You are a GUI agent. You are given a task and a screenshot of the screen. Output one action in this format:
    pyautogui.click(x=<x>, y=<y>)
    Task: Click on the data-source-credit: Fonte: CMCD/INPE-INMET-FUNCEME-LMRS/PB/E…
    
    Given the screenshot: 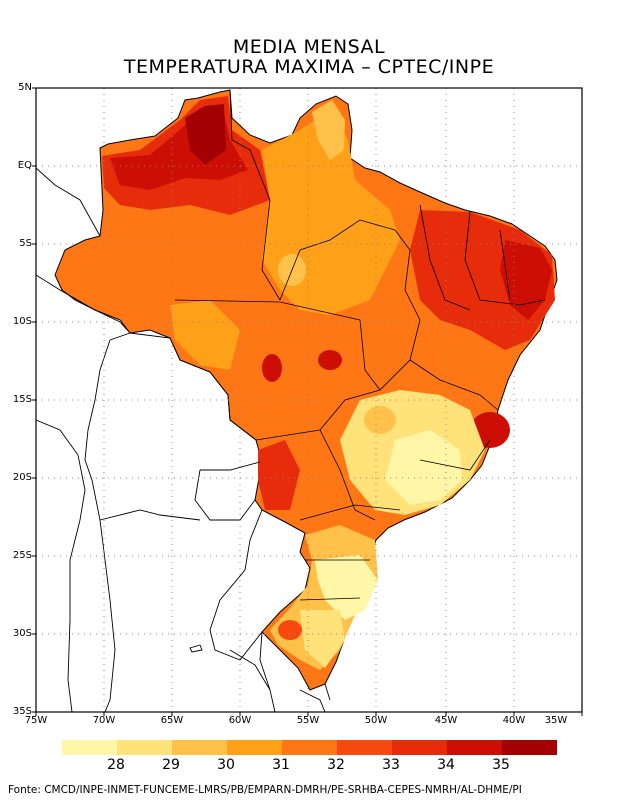 What is the action you would take?
    pyautogui.click(x=265, y=790)
    